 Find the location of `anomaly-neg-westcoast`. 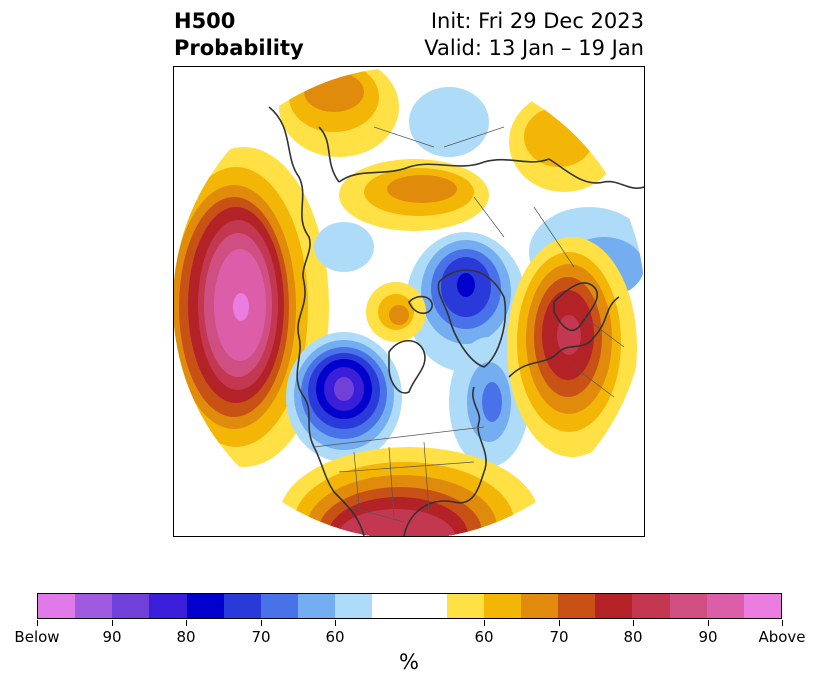

anomaly-neg-westcoast is located at coordinates (344, 389).